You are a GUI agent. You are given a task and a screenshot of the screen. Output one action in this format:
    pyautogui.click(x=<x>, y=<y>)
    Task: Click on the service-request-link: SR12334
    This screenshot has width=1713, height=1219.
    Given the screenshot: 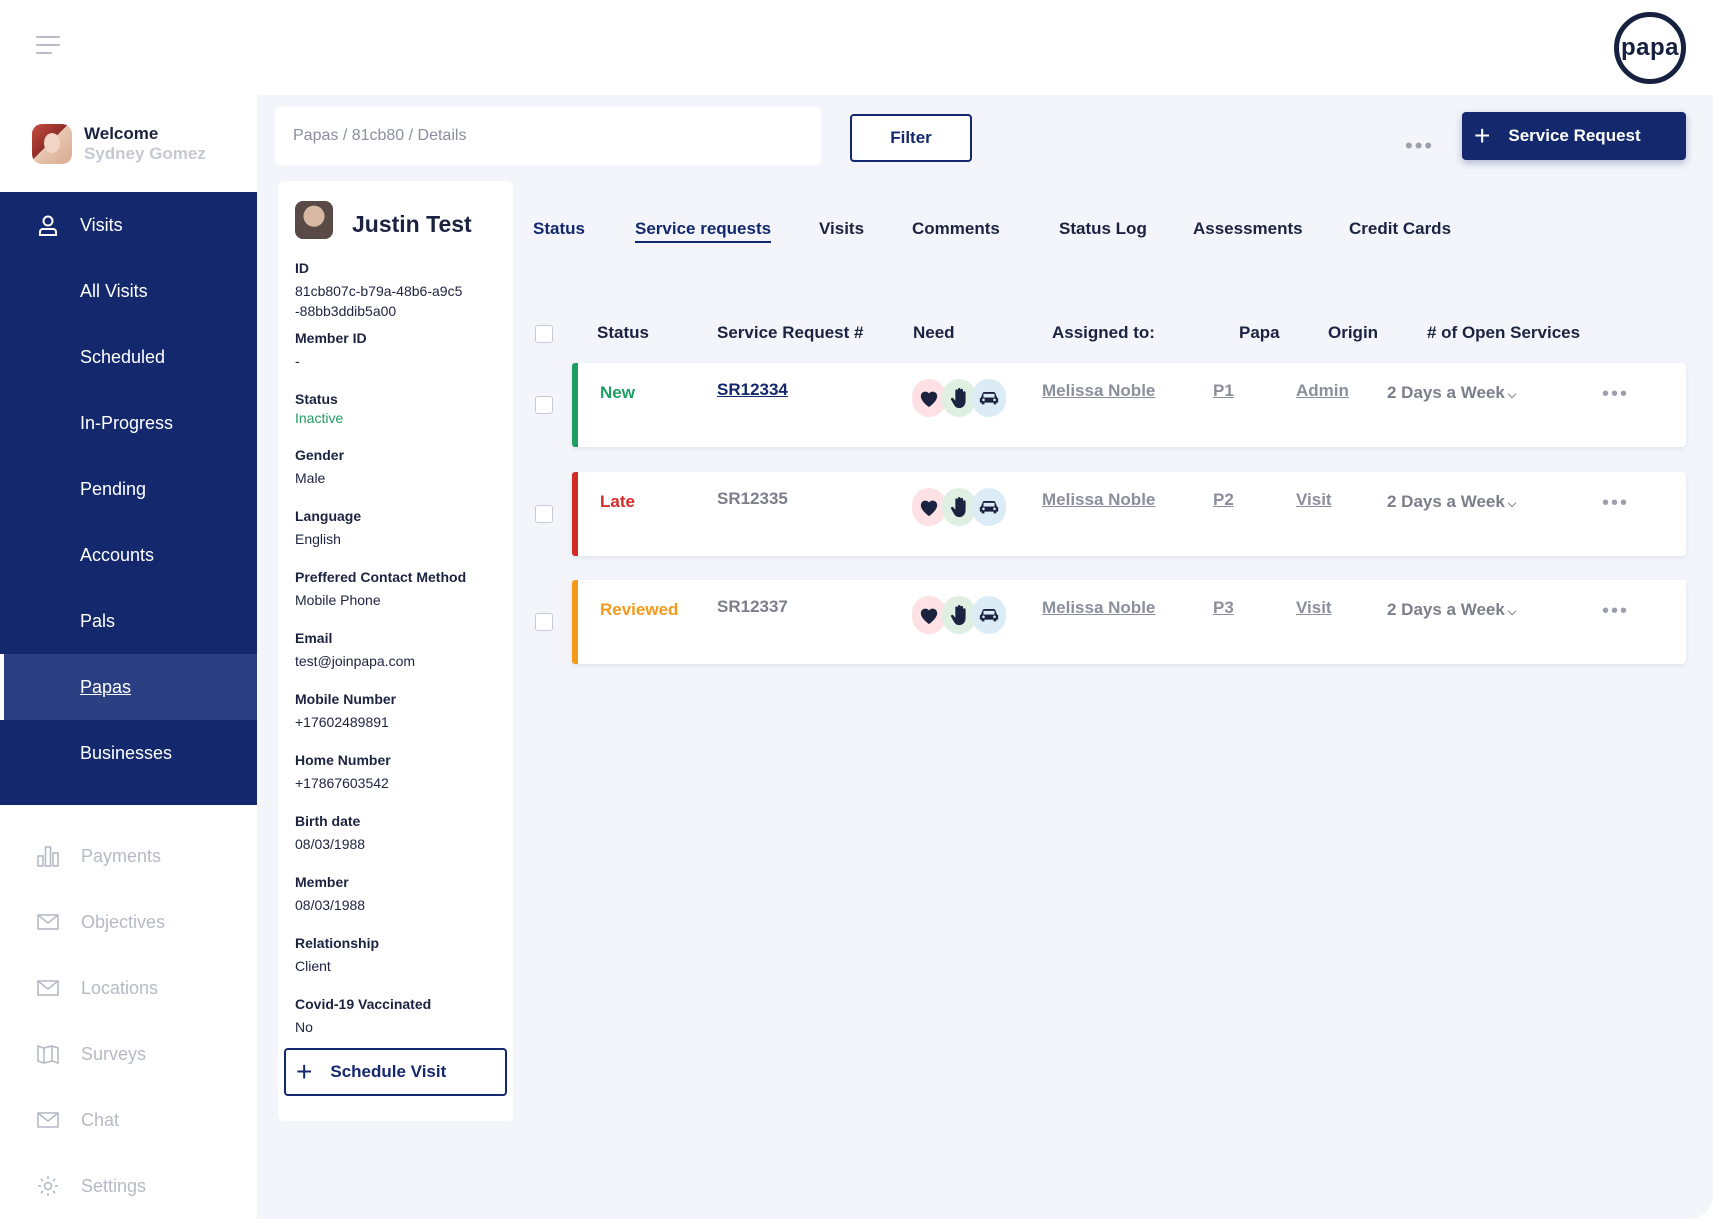 What is the action you would take?
    pyautogui.click(x=752, y=389)
    